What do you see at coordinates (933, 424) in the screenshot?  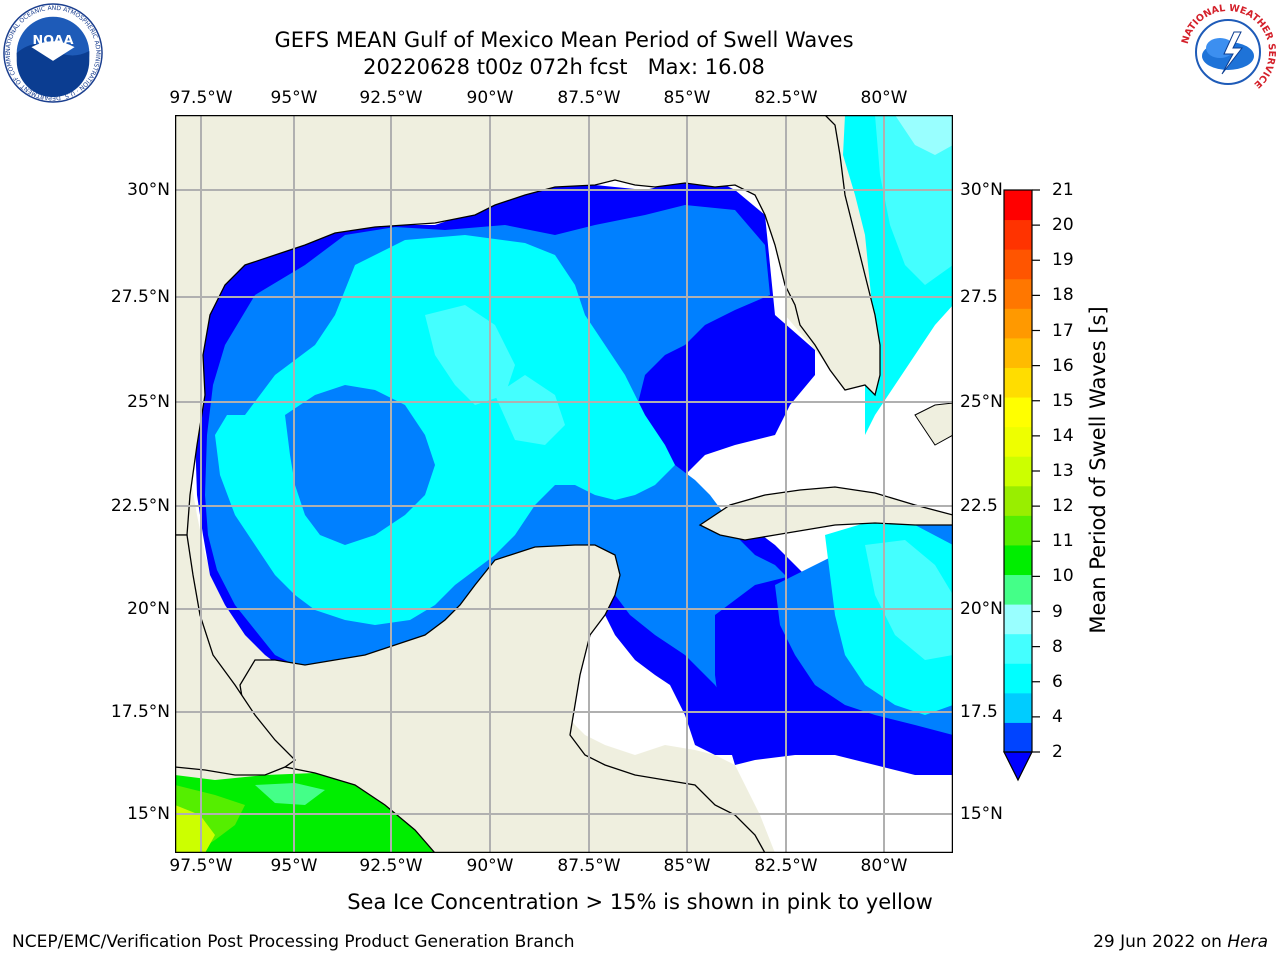 I see `land-bahamas` at bounding box center [933, 424].